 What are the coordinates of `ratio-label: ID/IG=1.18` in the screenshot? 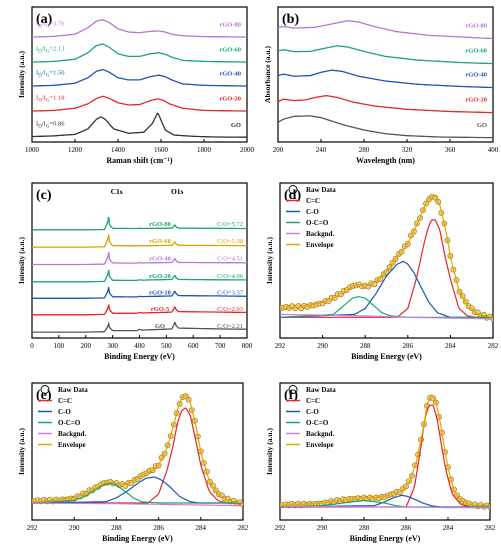 It's located at (50, 99).